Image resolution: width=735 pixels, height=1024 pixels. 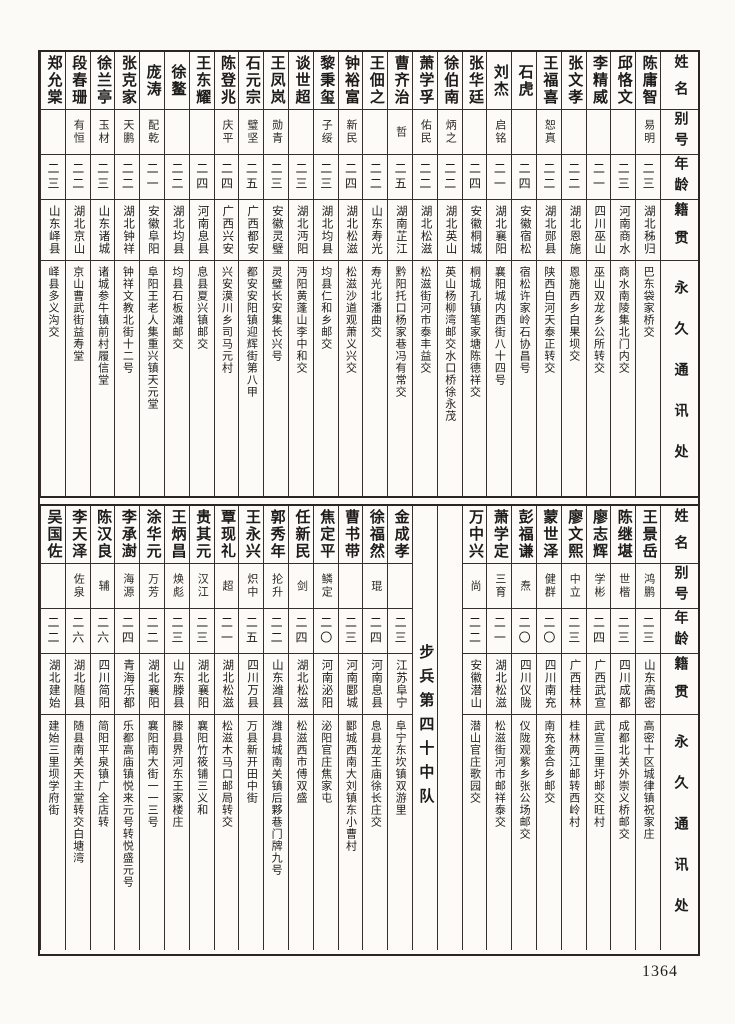 What do you see at coordinates (102, 631) in the screenshot?
I see `person-age-cell: 二六` at bounding box center [102, 631].